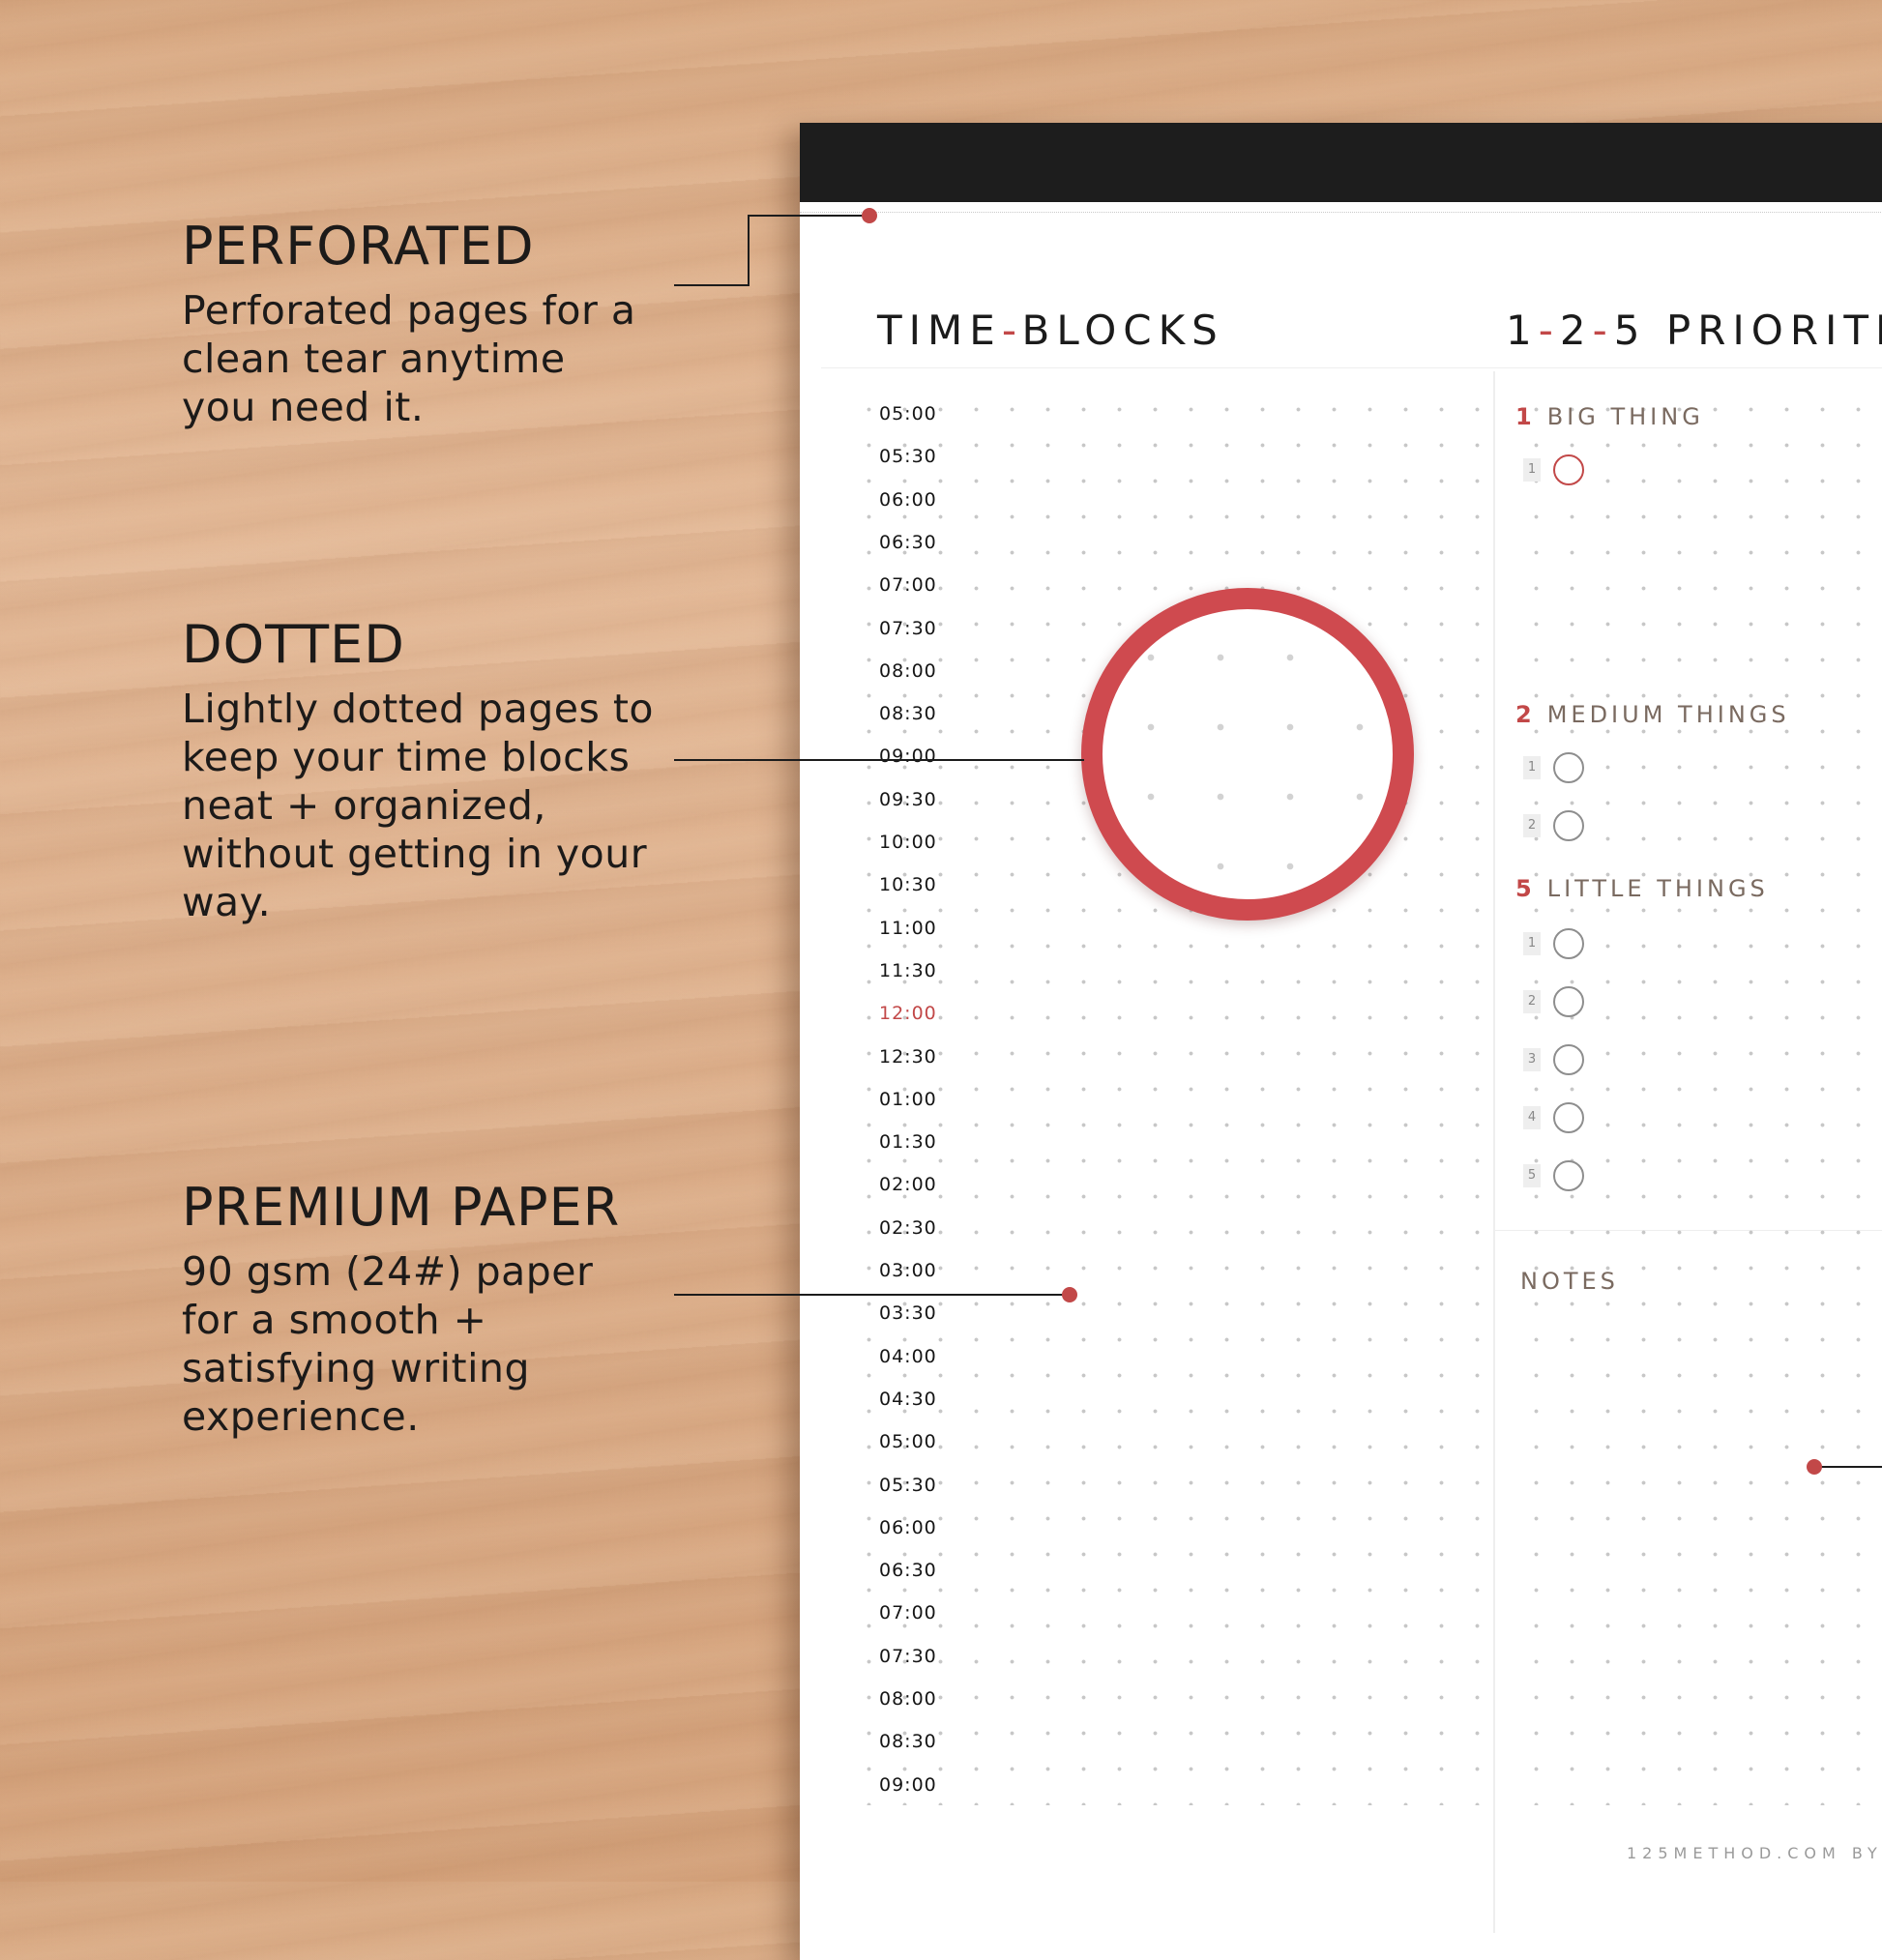 Image resolution: width=1882 pixels, height=1960 pixels. I want to click on title-part: 2, so click(1576, 330).